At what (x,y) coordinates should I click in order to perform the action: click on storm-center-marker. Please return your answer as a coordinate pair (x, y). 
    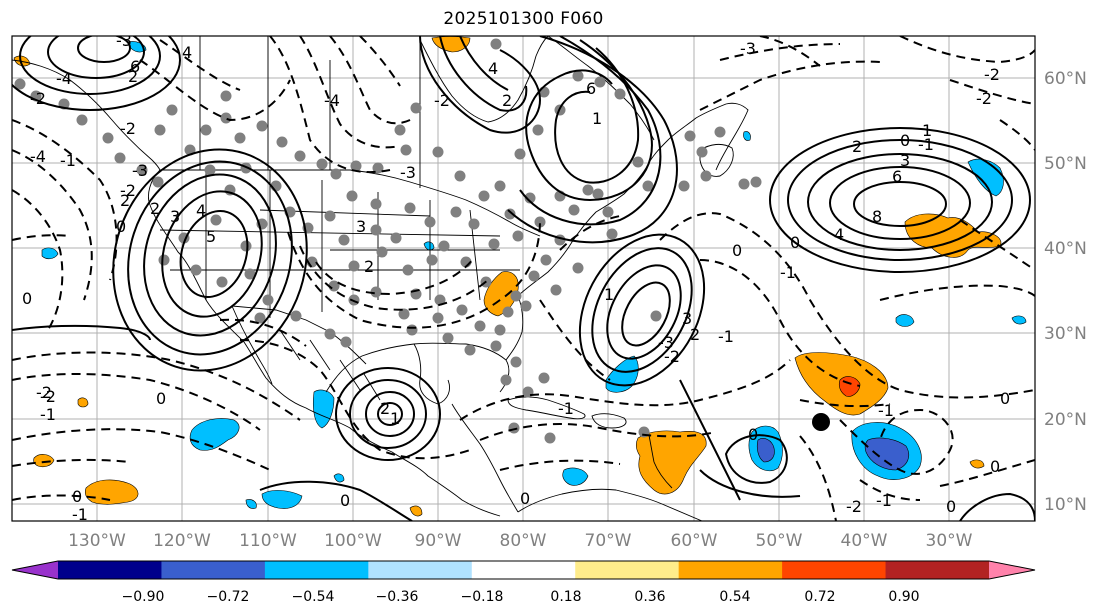
    Looking at the image, I should click on (821, 422).